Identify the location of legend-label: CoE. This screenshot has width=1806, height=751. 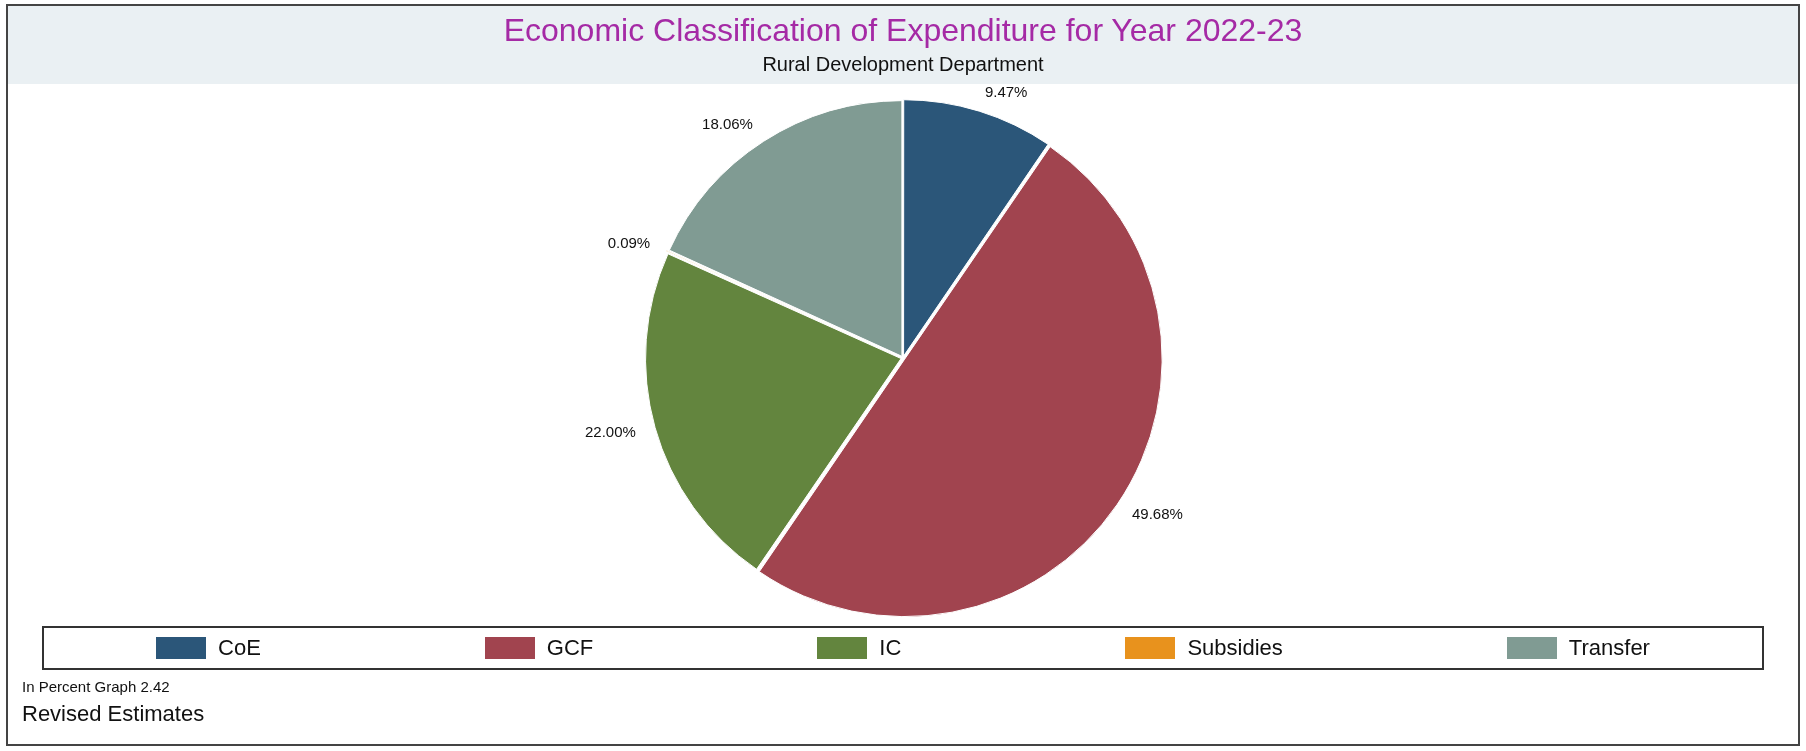
(239, 648).